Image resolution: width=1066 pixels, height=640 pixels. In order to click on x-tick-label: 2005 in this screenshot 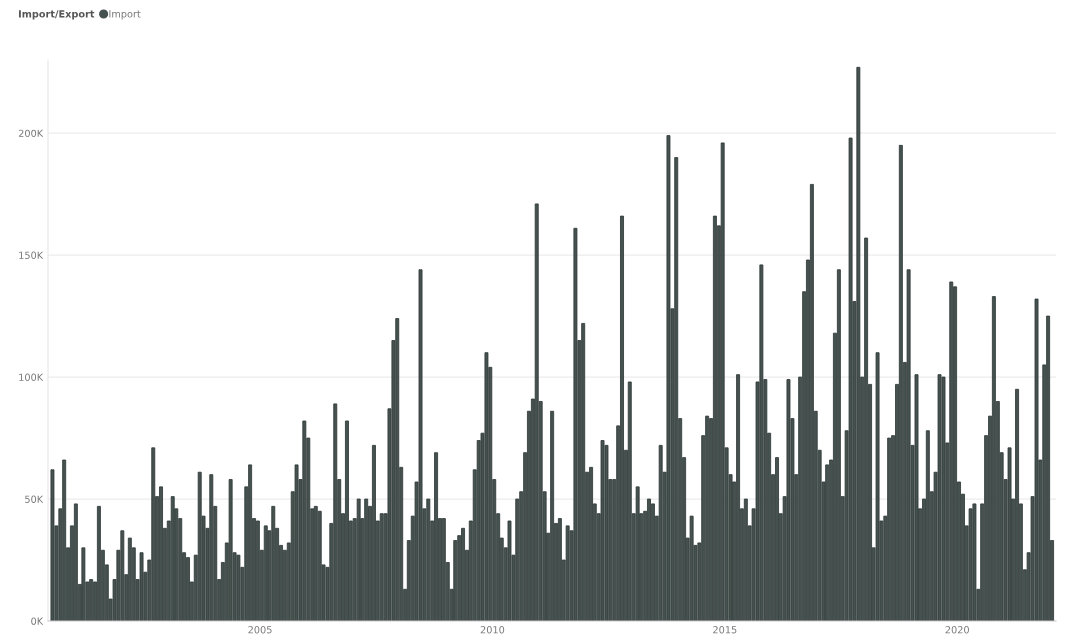, I will do `click(260, 630)`.